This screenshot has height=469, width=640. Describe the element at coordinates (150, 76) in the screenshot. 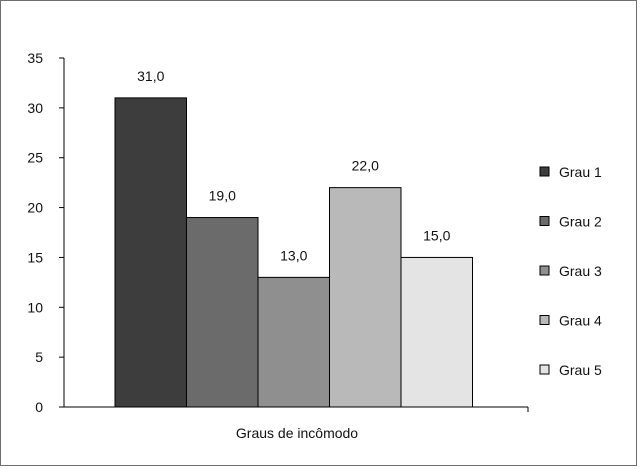

I see `data-label-1: 31,0` at that location.